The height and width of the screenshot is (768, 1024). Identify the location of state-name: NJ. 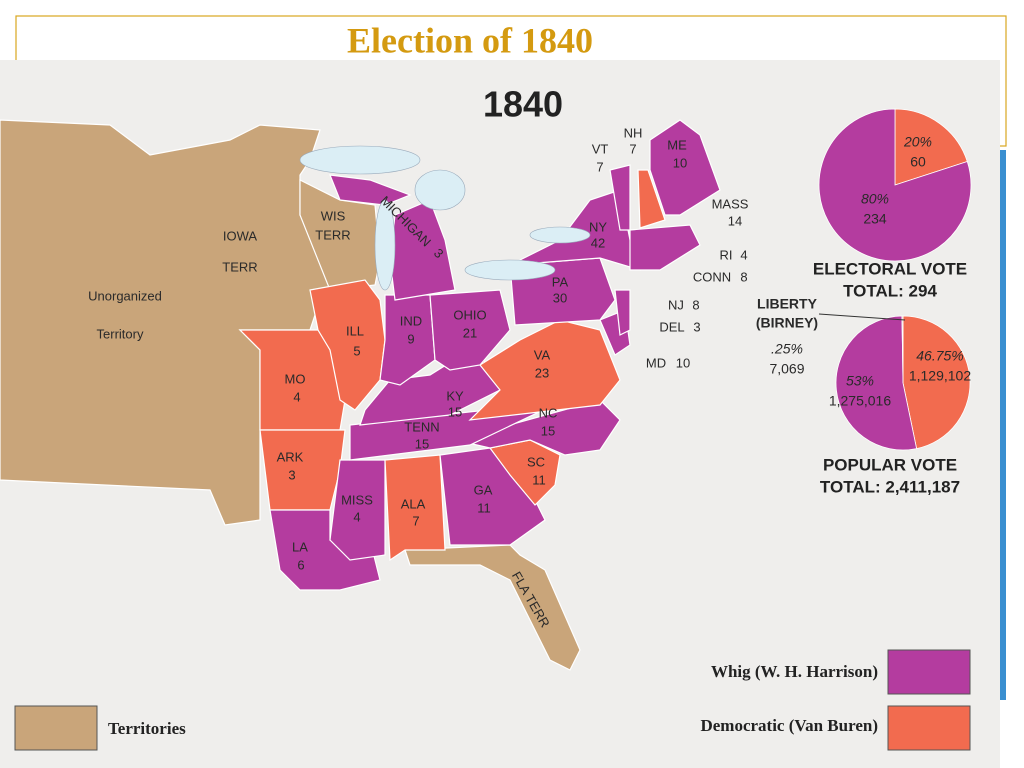
(676, 304).